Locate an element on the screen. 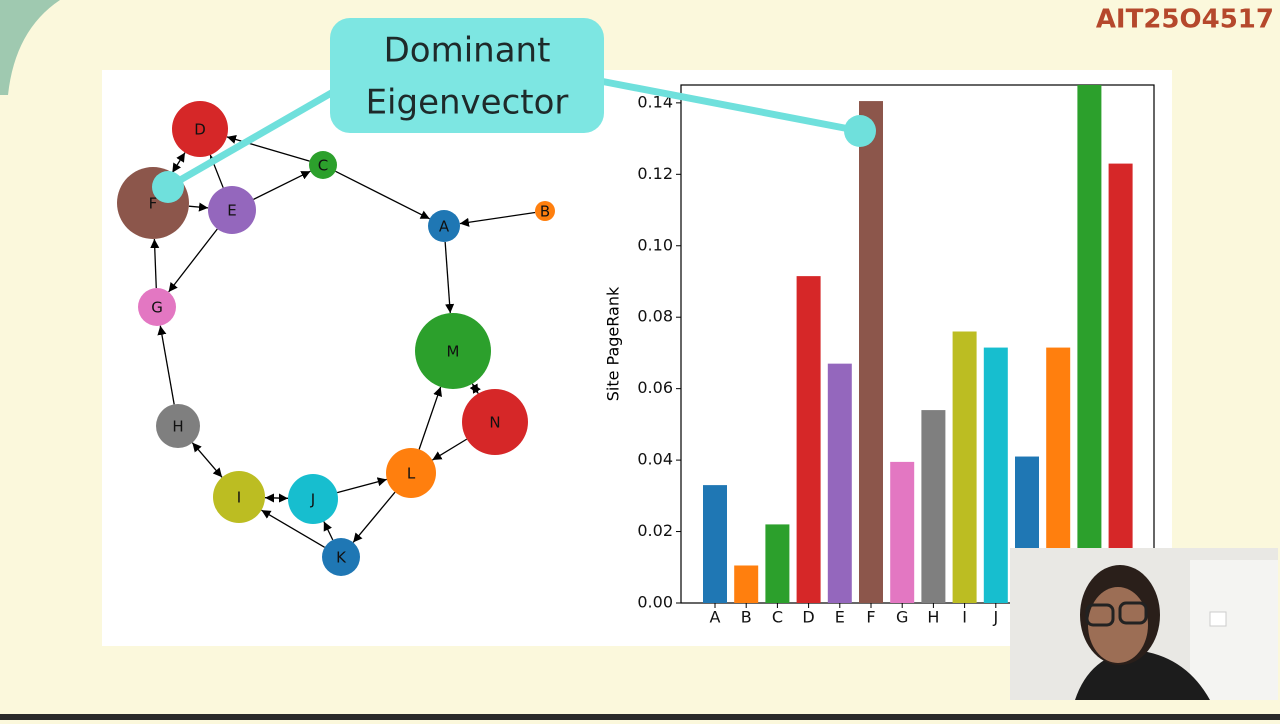  x-tick-label: F is located at coordinates (870, 617).